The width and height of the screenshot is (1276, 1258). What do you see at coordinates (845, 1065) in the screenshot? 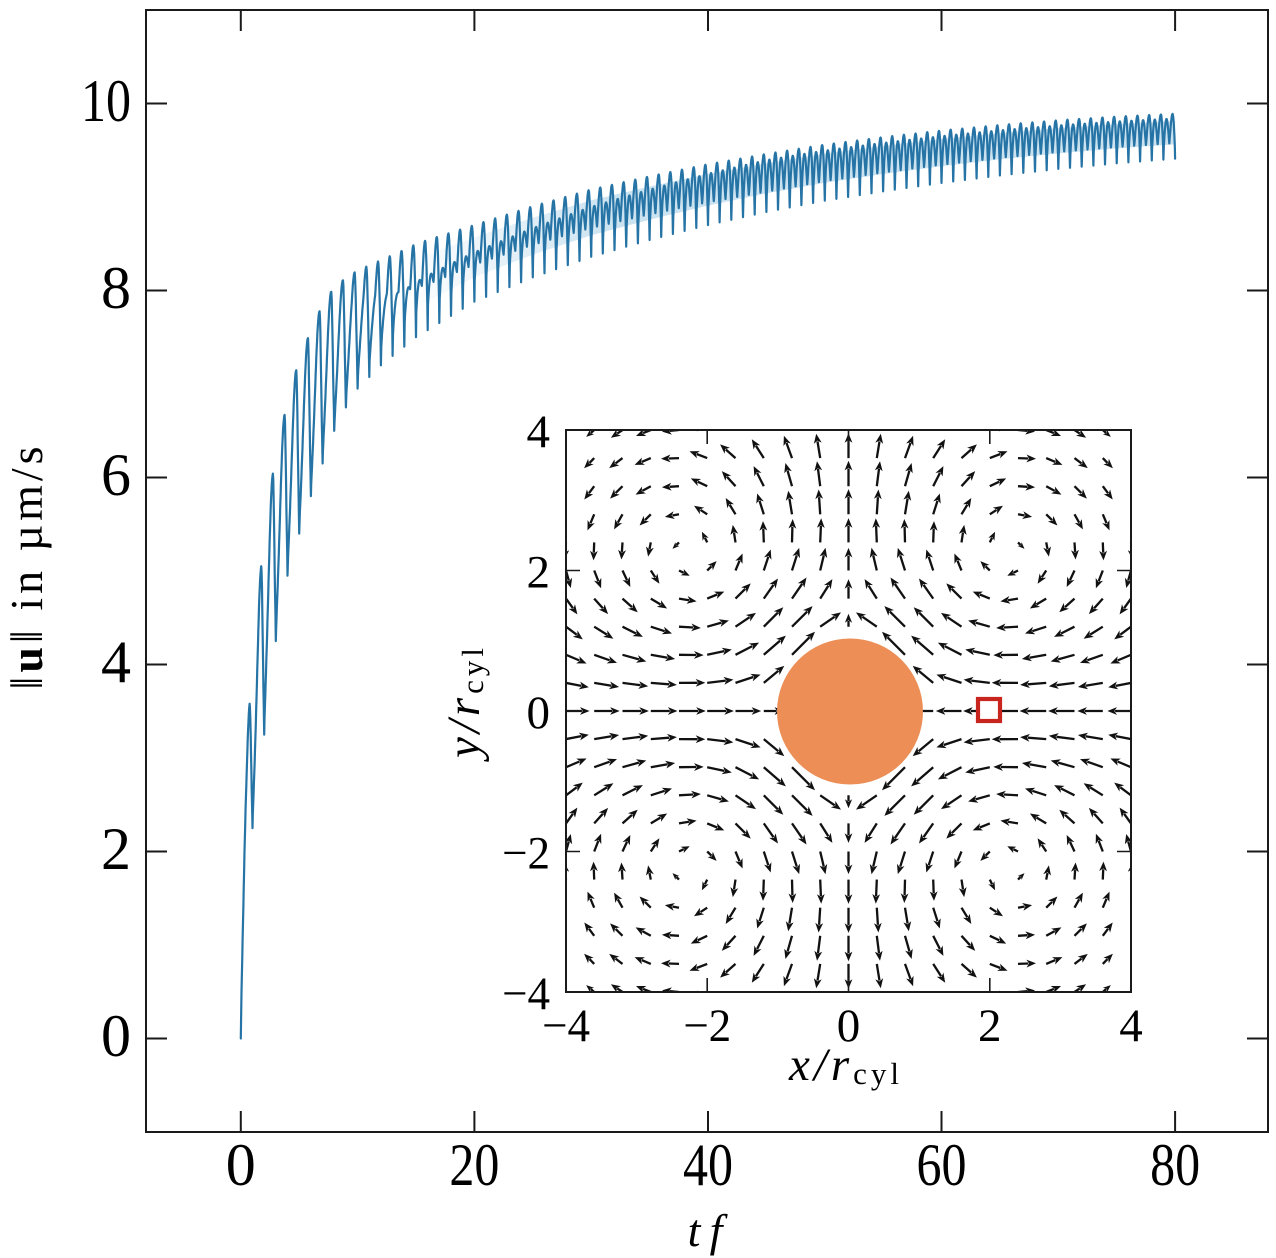
I see `svg-text: x/rcyl` at bounding box center [845, 1065].